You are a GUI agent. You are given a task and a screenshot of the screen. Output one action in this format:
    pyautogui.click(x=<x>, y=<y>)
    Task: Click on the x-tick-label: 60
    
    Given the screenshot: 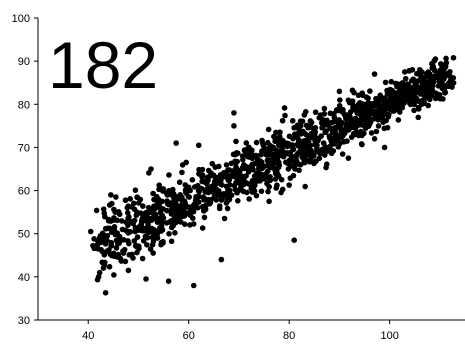 What is the action you would take?
    pyautogui.click(x=189, y=336)
    